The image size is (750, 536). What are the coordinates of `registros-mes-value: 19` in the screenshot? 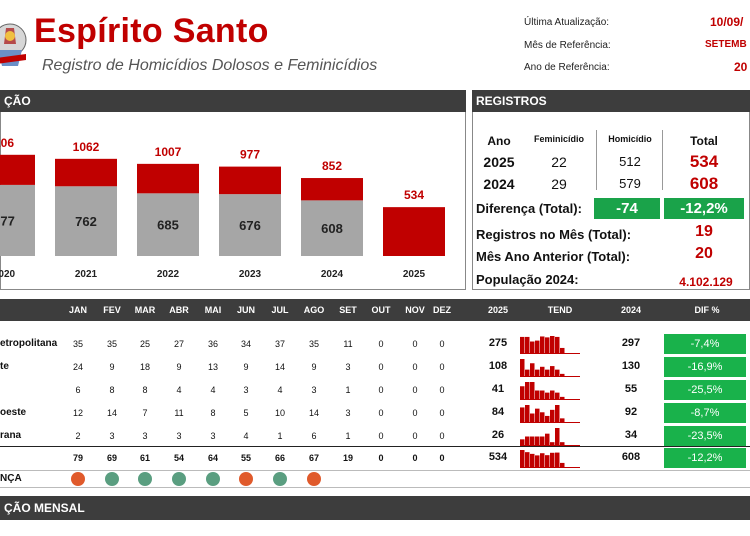 It's located at (704, 231).